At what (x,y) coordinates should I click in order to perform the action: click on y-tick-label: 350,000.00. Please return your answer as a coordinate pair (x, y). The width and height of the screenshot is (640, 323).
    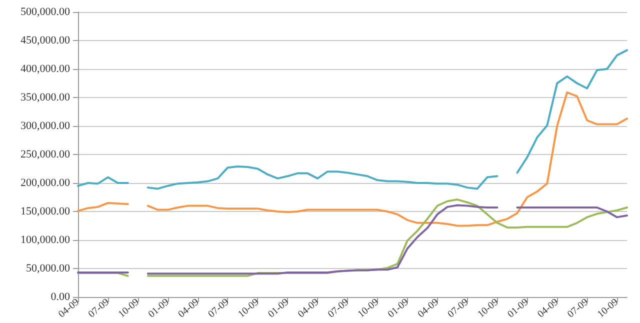
    Looking at the image, I should click on (45, 98).